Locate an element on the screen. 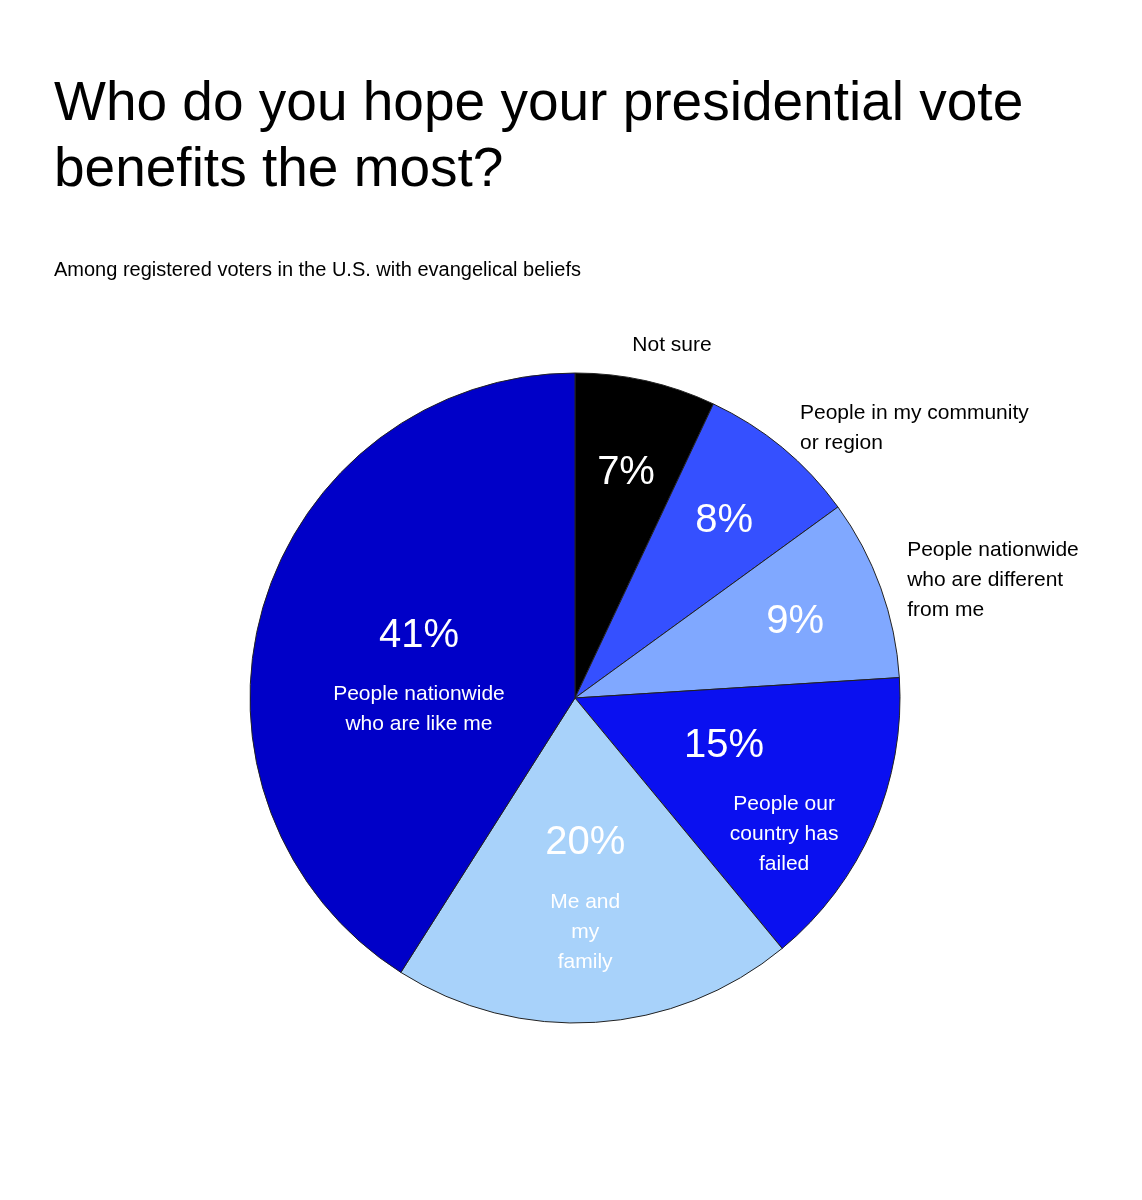 The height and width of the screenshot is (1200, 1142). chart-title: Who do you hope your presidential vote benefits the most? is located at coordinates (539, 134).